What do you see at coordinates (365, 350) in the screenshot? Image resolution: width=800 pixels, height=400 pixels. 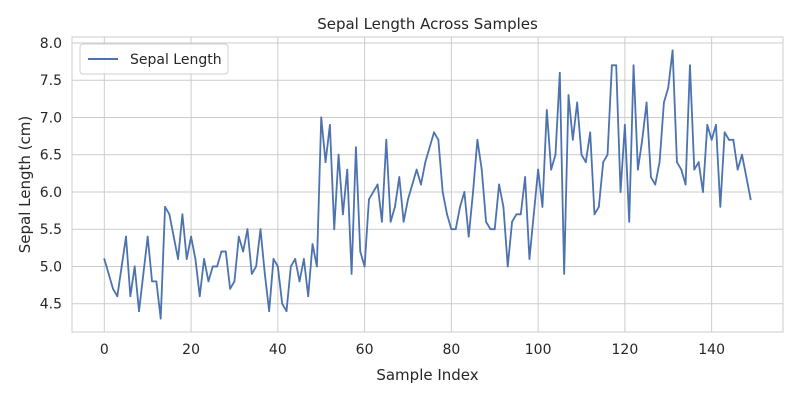 I see `x-tick-label: 60` at bounding box center [365, 350].